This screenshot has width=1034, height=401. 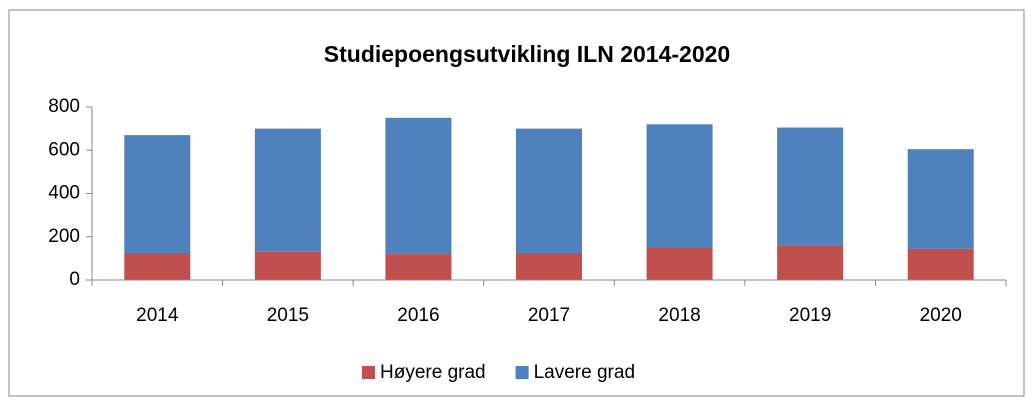 What do you see at coordinates (418, 315) in the screenshot?
I see `x-tick-label: 2016` at bounding box center [418, 315].